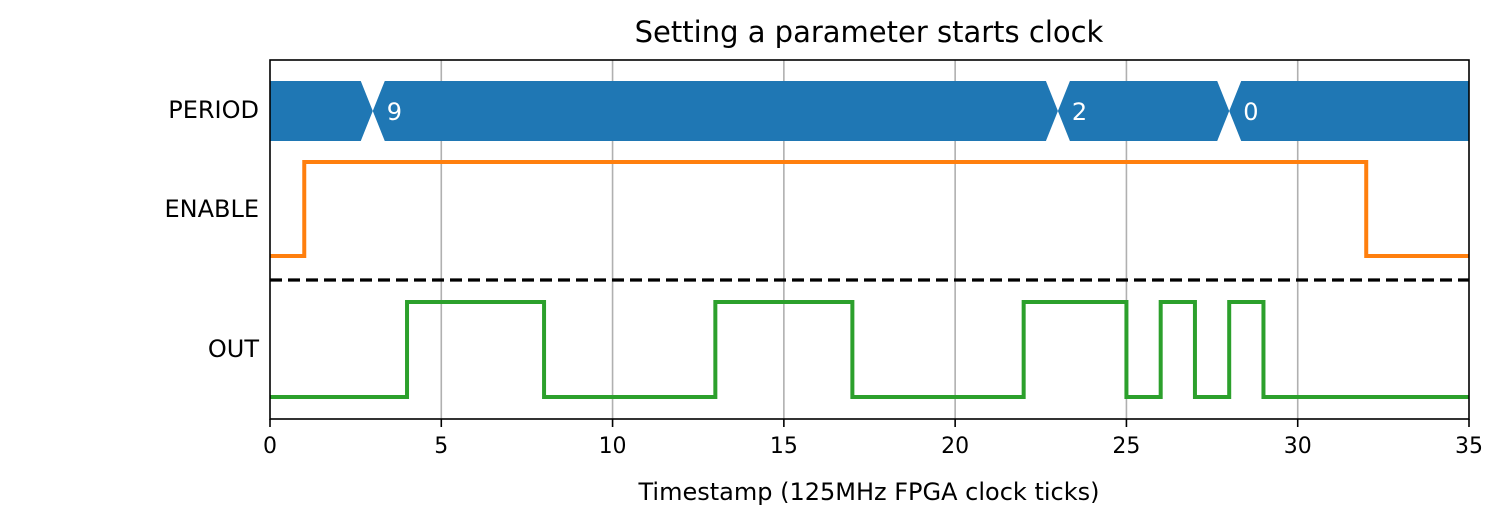 The height and width of the screenshot is (520, 1500). What do you see at coordinates (873, 439) in the screenshot?
I see `x-axis: 0 5 10 15 20 25 30 35` at bounding box center [873, 439].